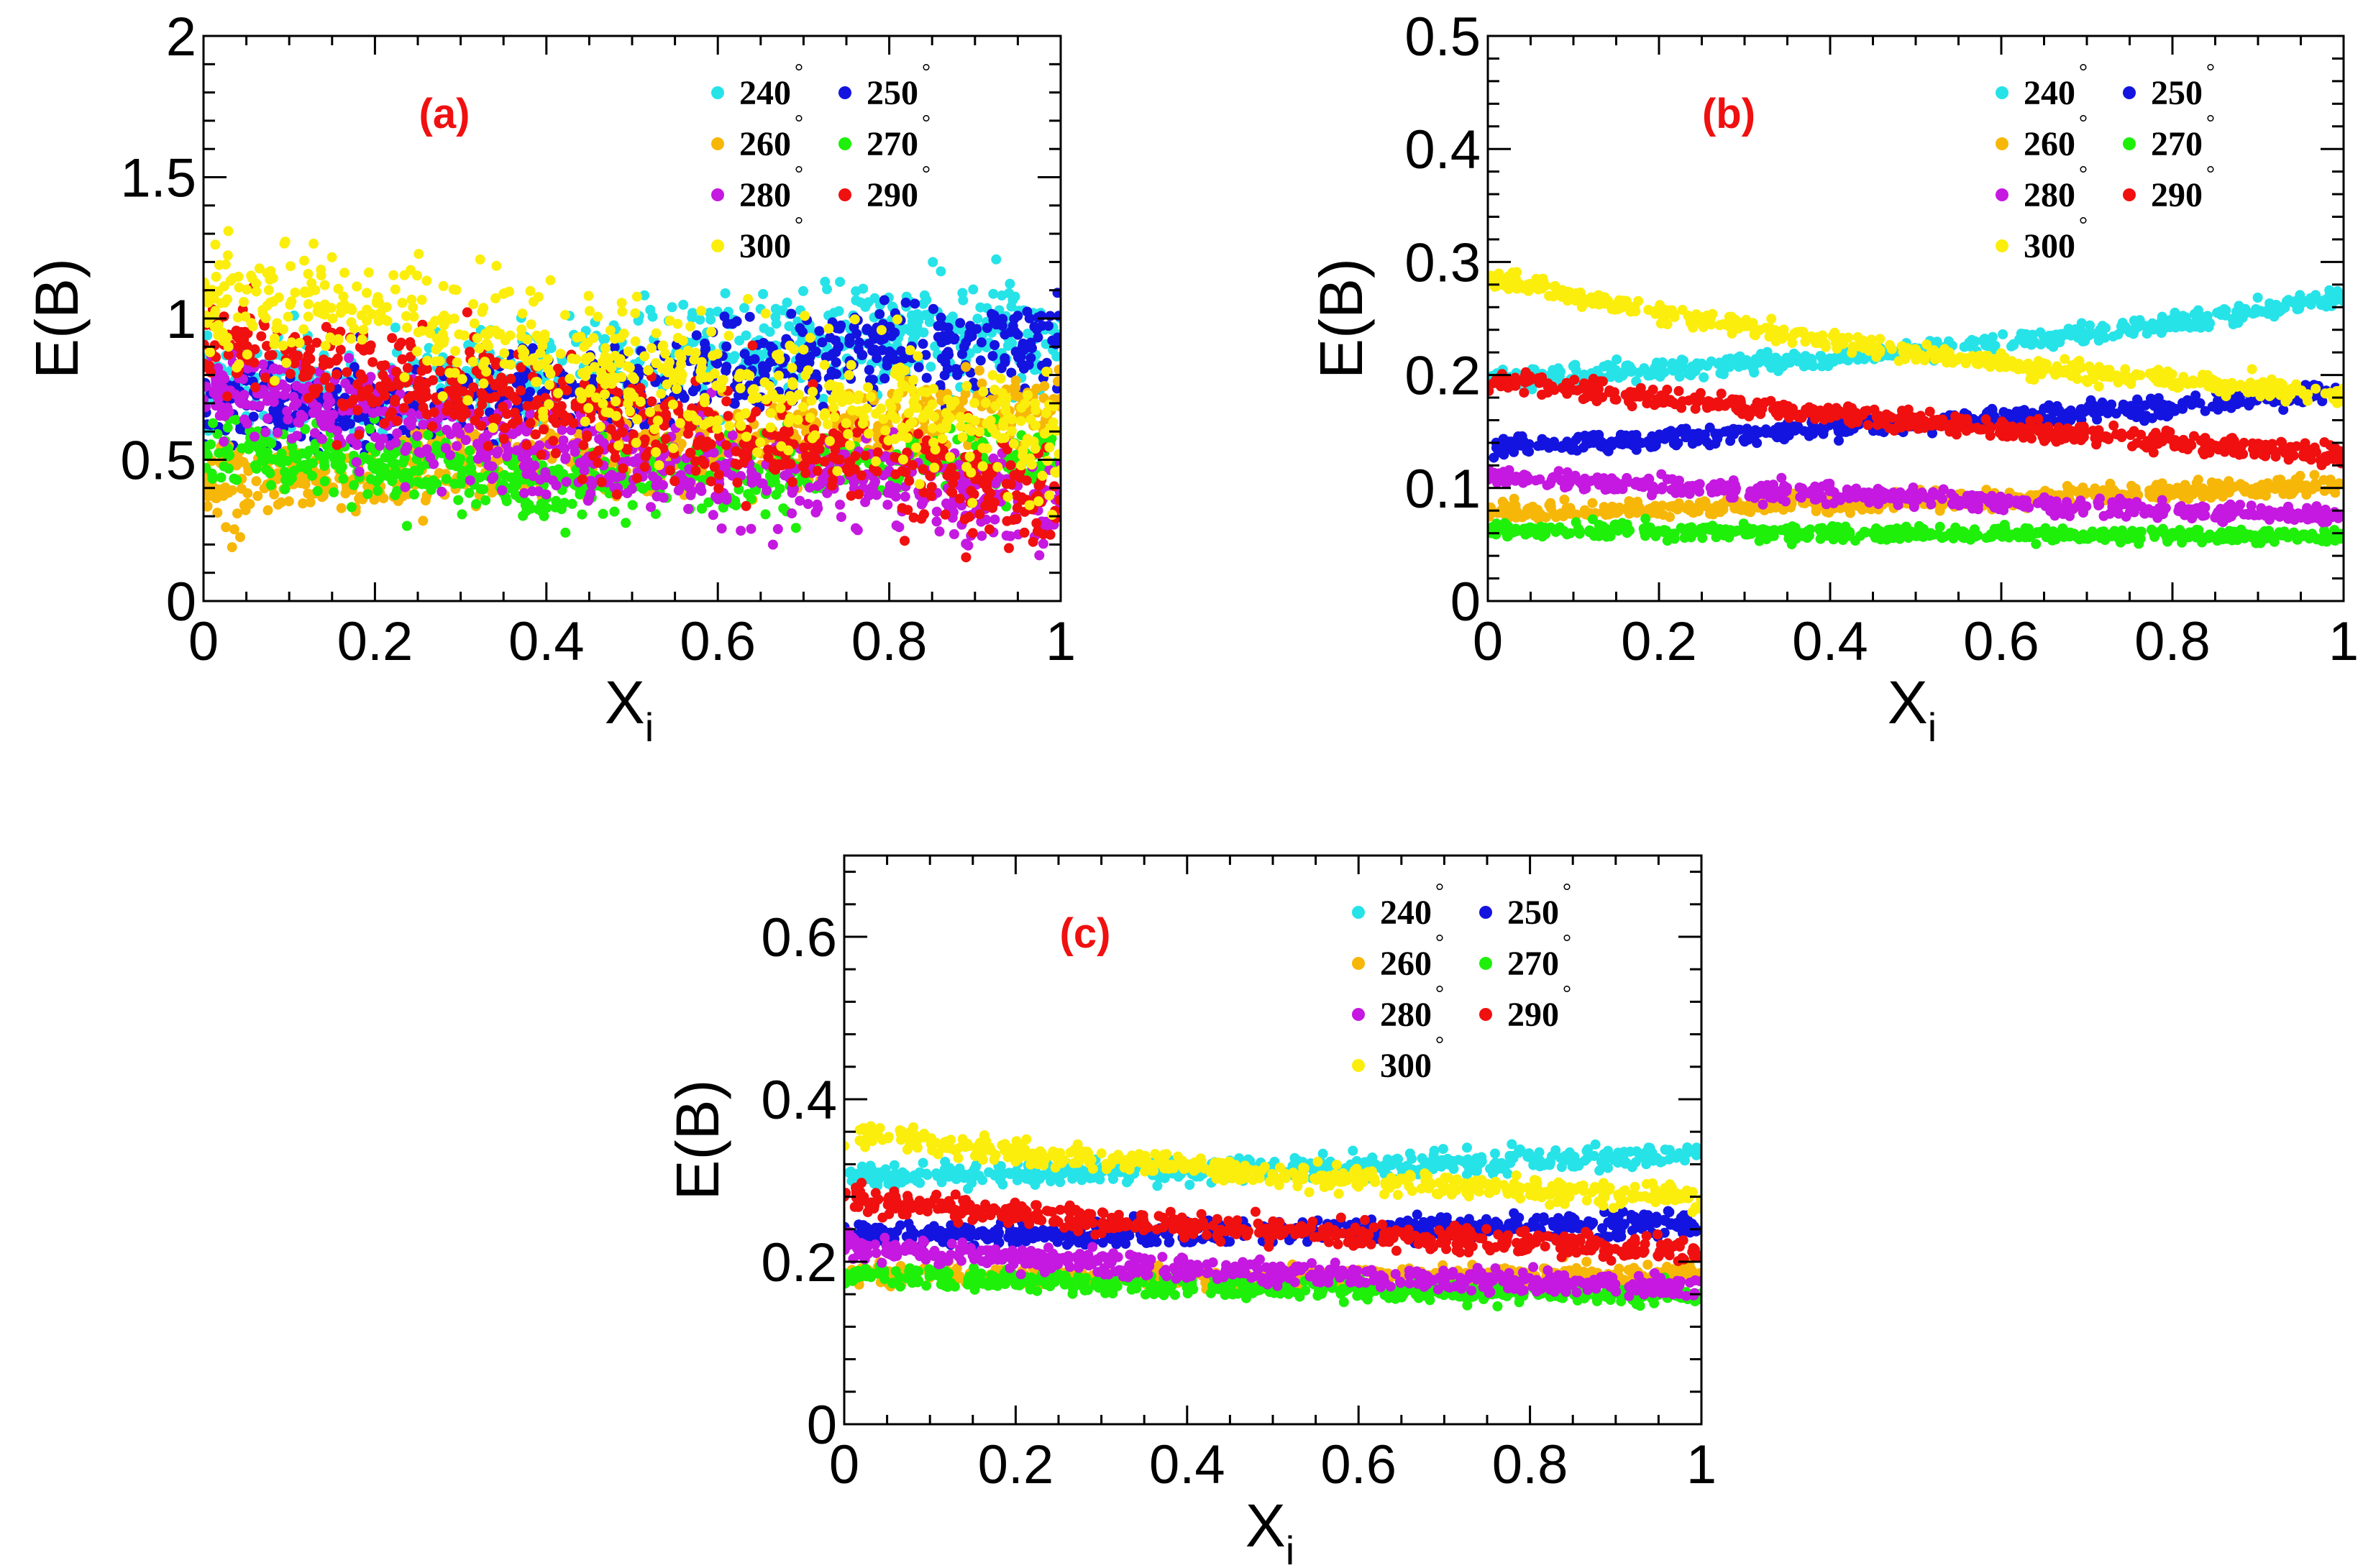 This screenshot has height=1568, width=2363. Describe the element at coordinates (181, 37) in the screenshot. I see `y-tick-label: 2` at that location.